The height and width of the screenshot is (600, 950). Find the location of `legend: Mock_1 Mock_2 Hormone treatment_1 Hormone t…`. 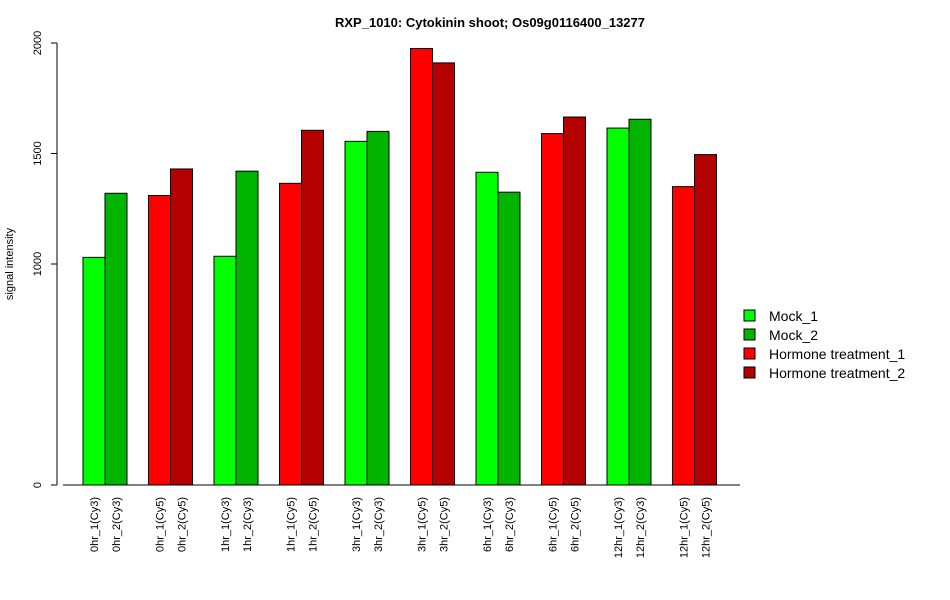

legend: Mock_1 Mock_2 Hormone treatment_1 Hormone t… is located at coordinates (824, 344).